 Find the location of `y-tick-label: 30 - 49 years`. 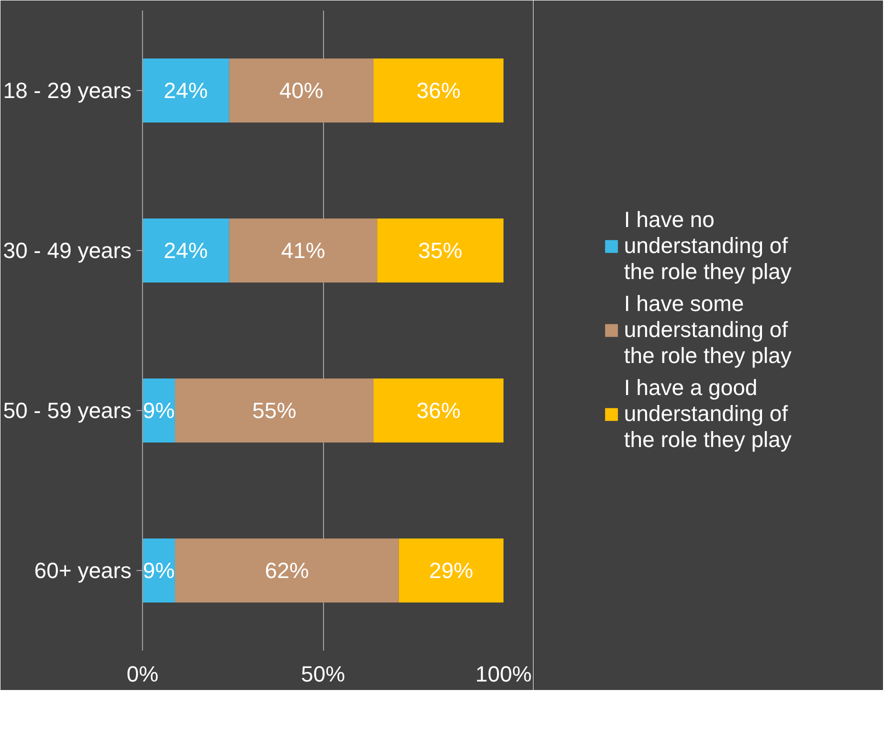

y-tick-label: 30 - 49 years is located at coordinates (67, 250).